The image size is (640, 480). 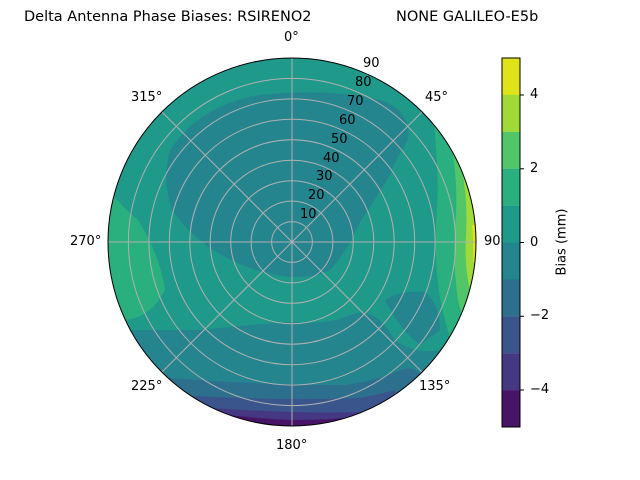 I want to click on angle-label-45: 45°, so click(x=437, y=97).